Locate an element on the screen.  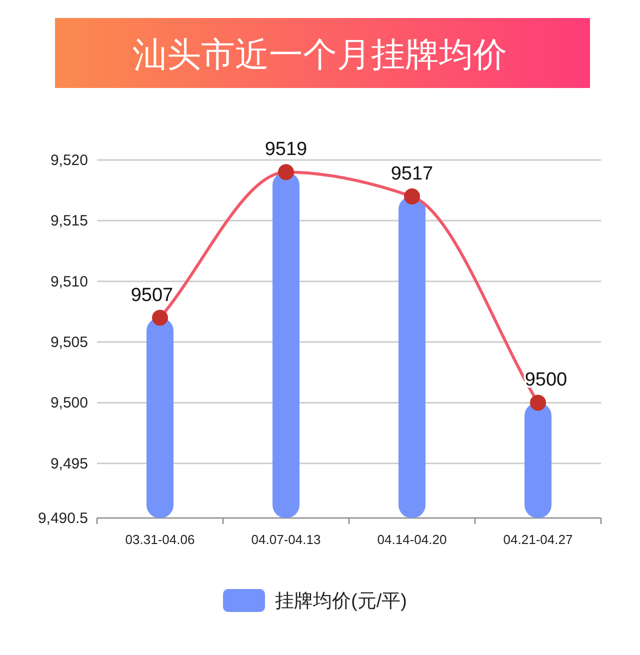
data-label: 9500 is located at coordinates (546, 380).